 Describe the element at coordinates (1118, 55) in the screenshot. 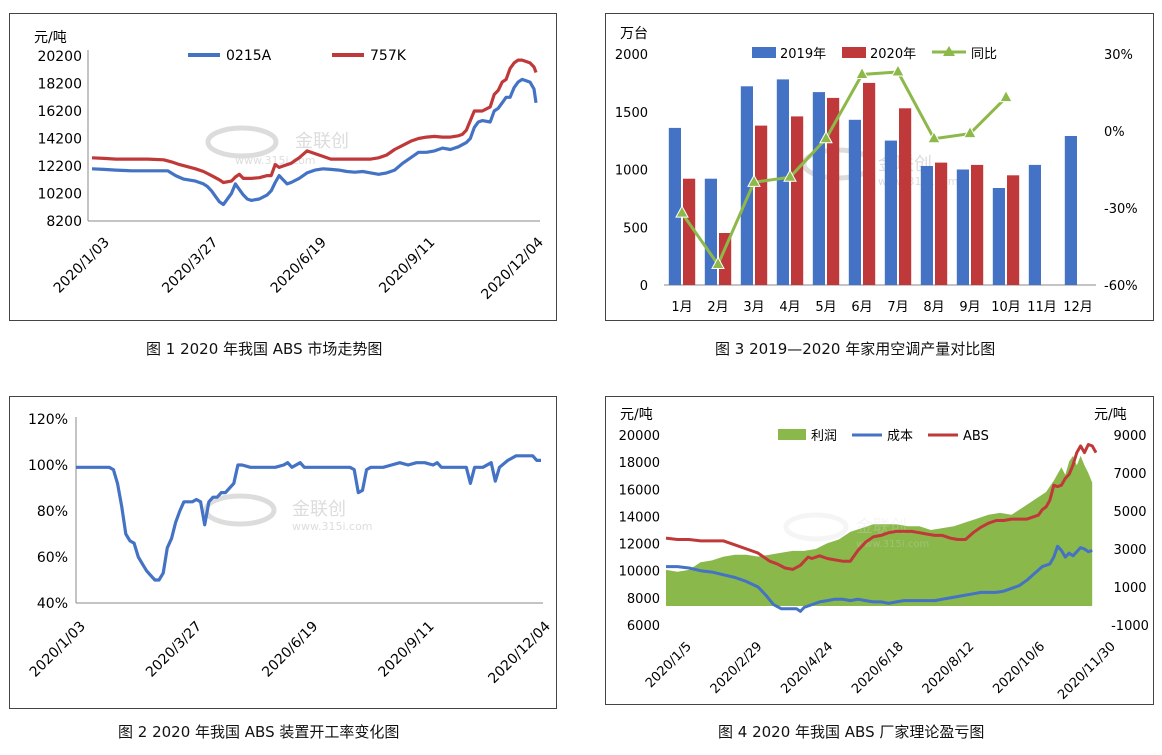

I see `y2-tick-label: 30%` at that location.